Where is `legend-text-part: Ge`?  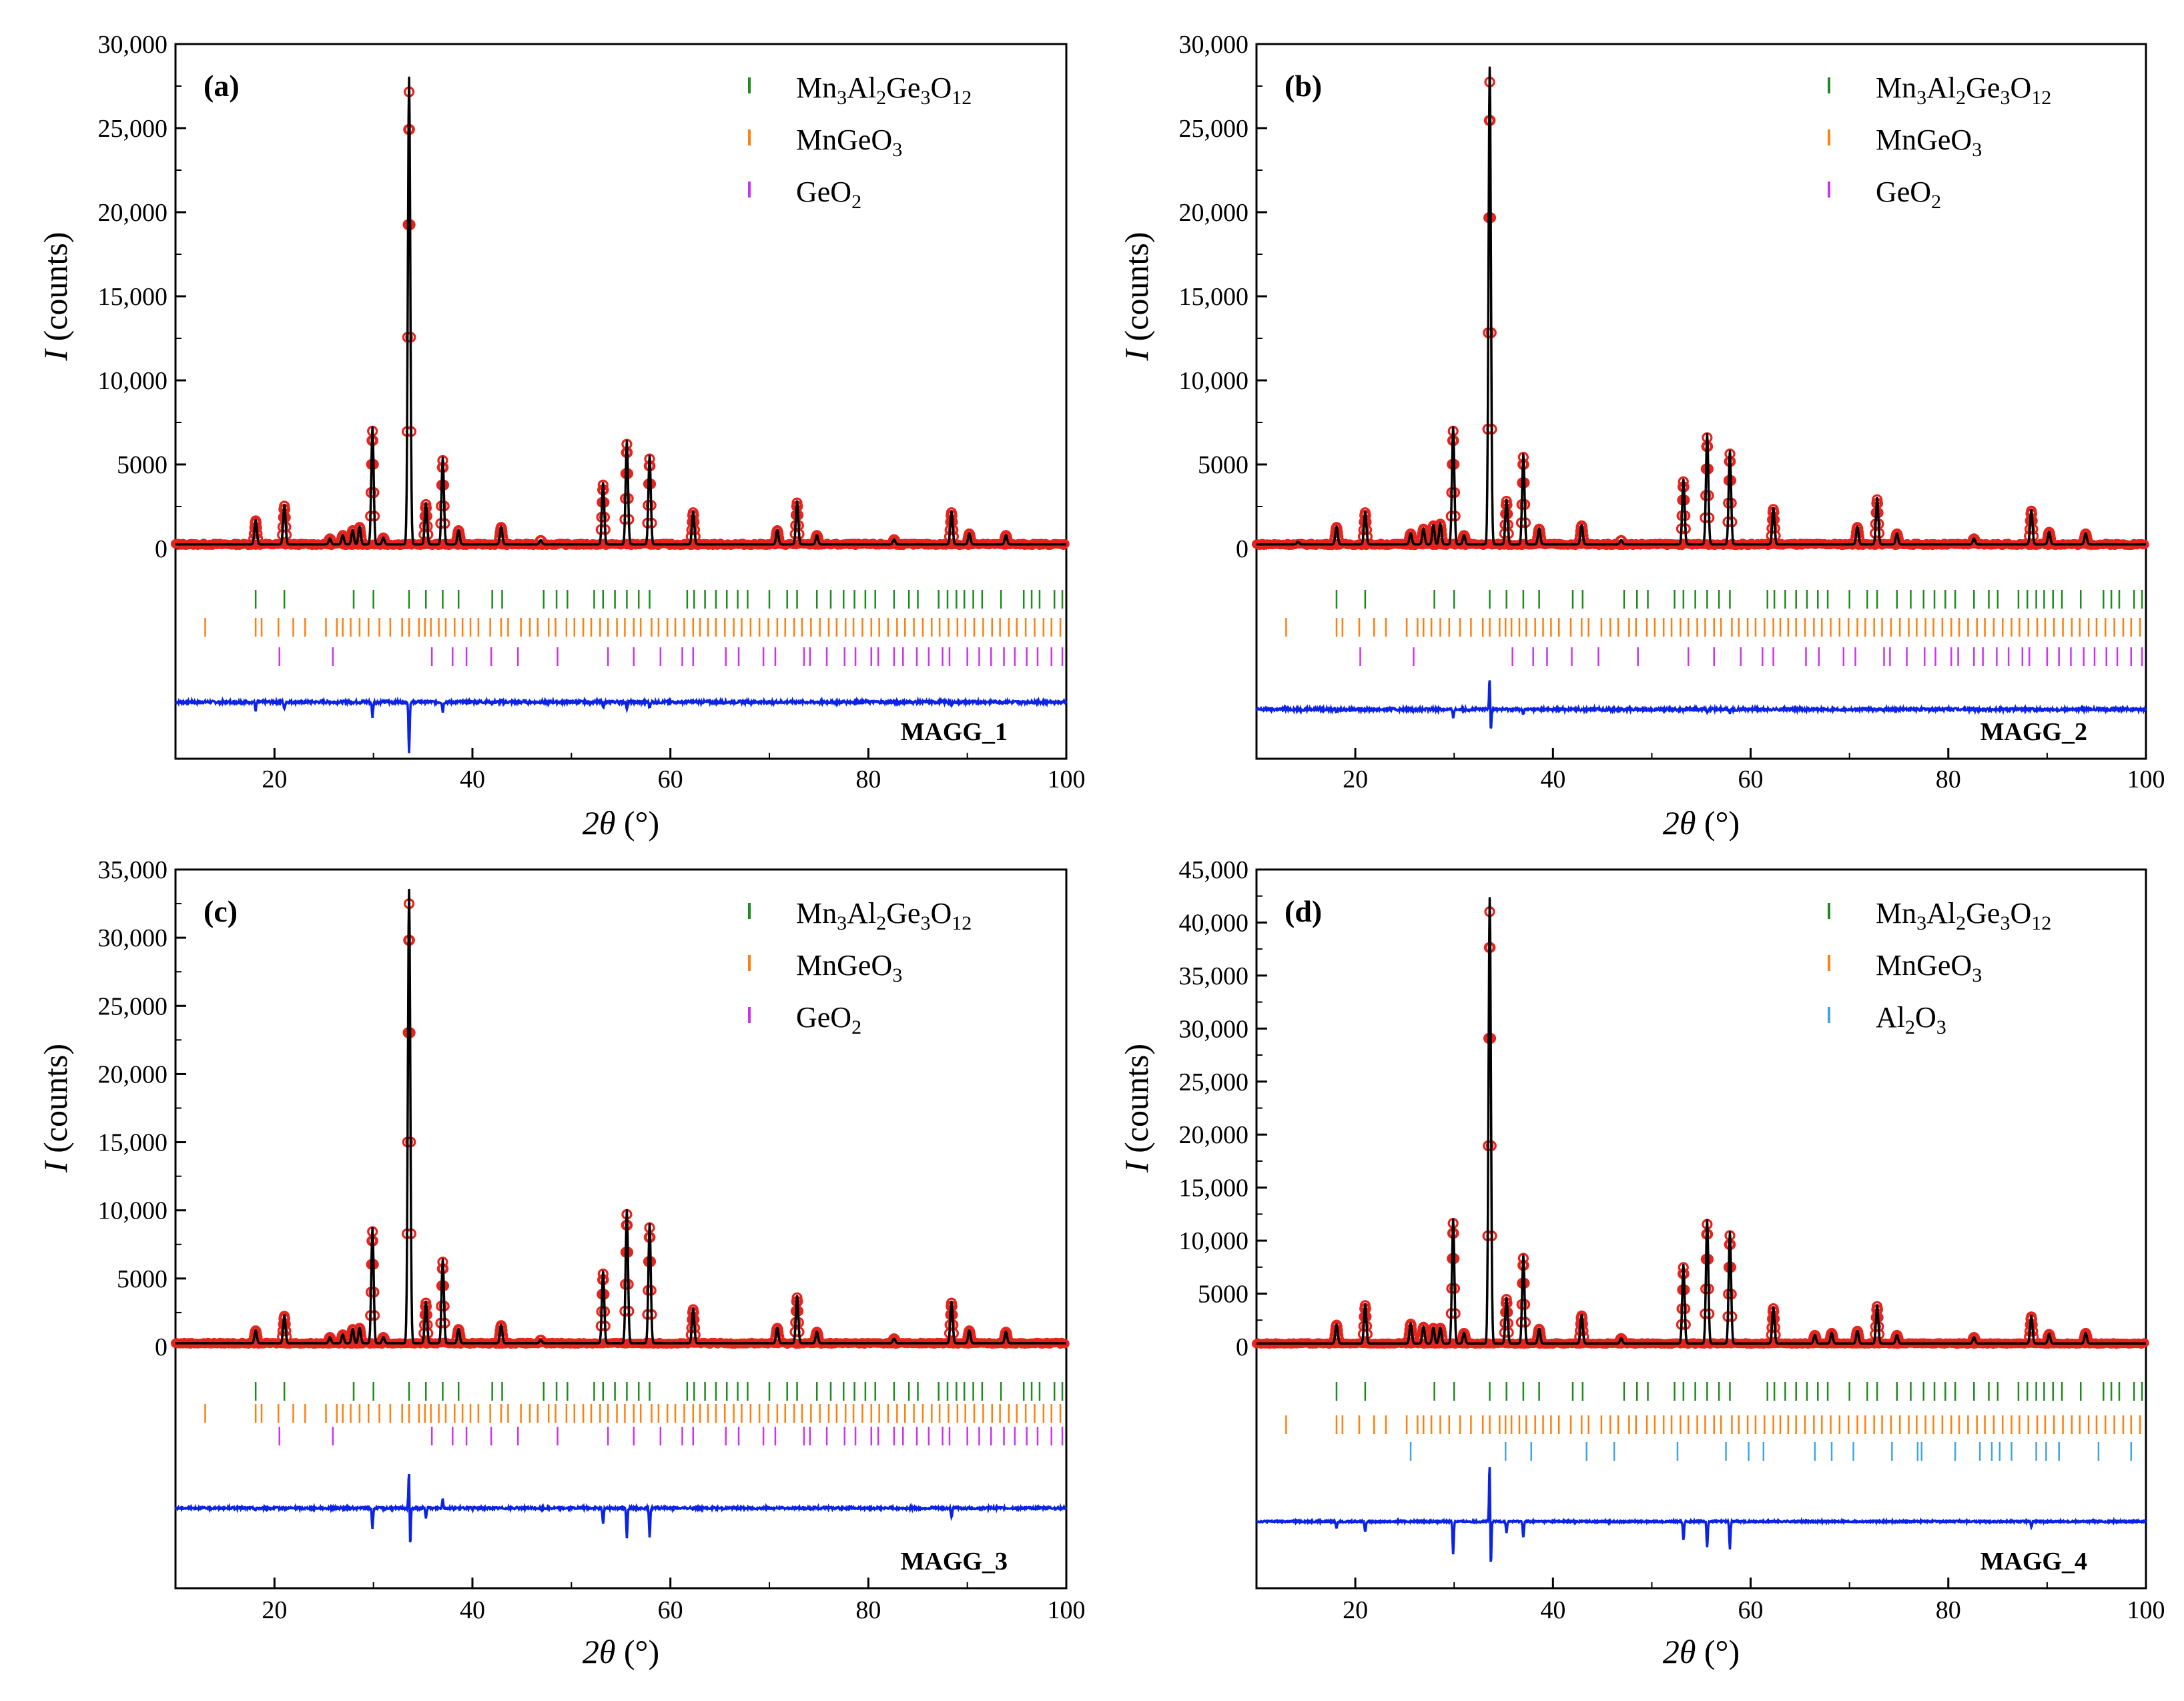 legend-text-part: Ge is located at coordinates (1983, 913).